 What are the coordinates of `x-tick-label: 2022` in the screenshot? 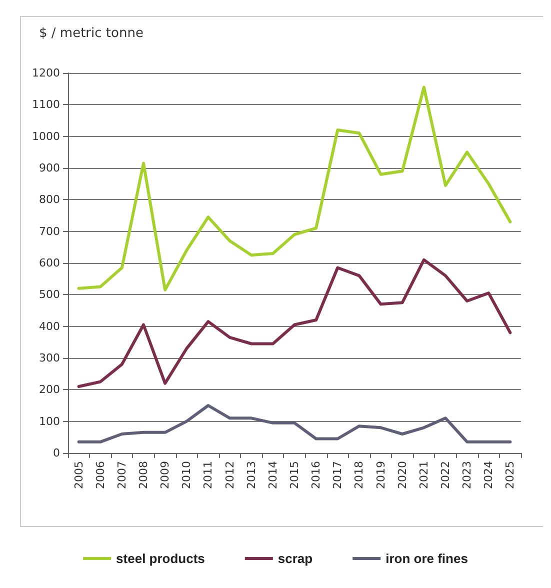 It's located at (445, 475).